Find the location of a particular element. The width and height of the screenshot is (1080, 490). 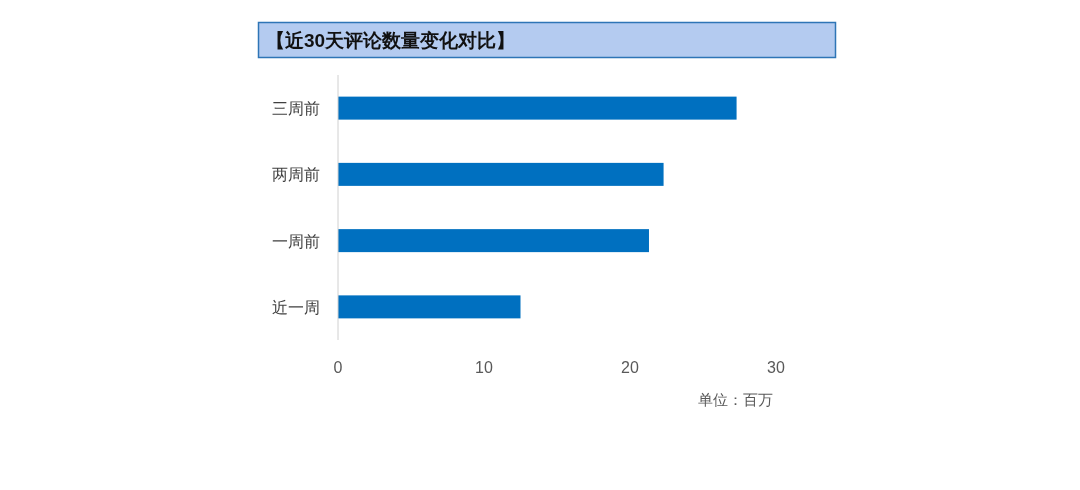

y-tick-label: 一周前 is located at coordinates (296, 241).